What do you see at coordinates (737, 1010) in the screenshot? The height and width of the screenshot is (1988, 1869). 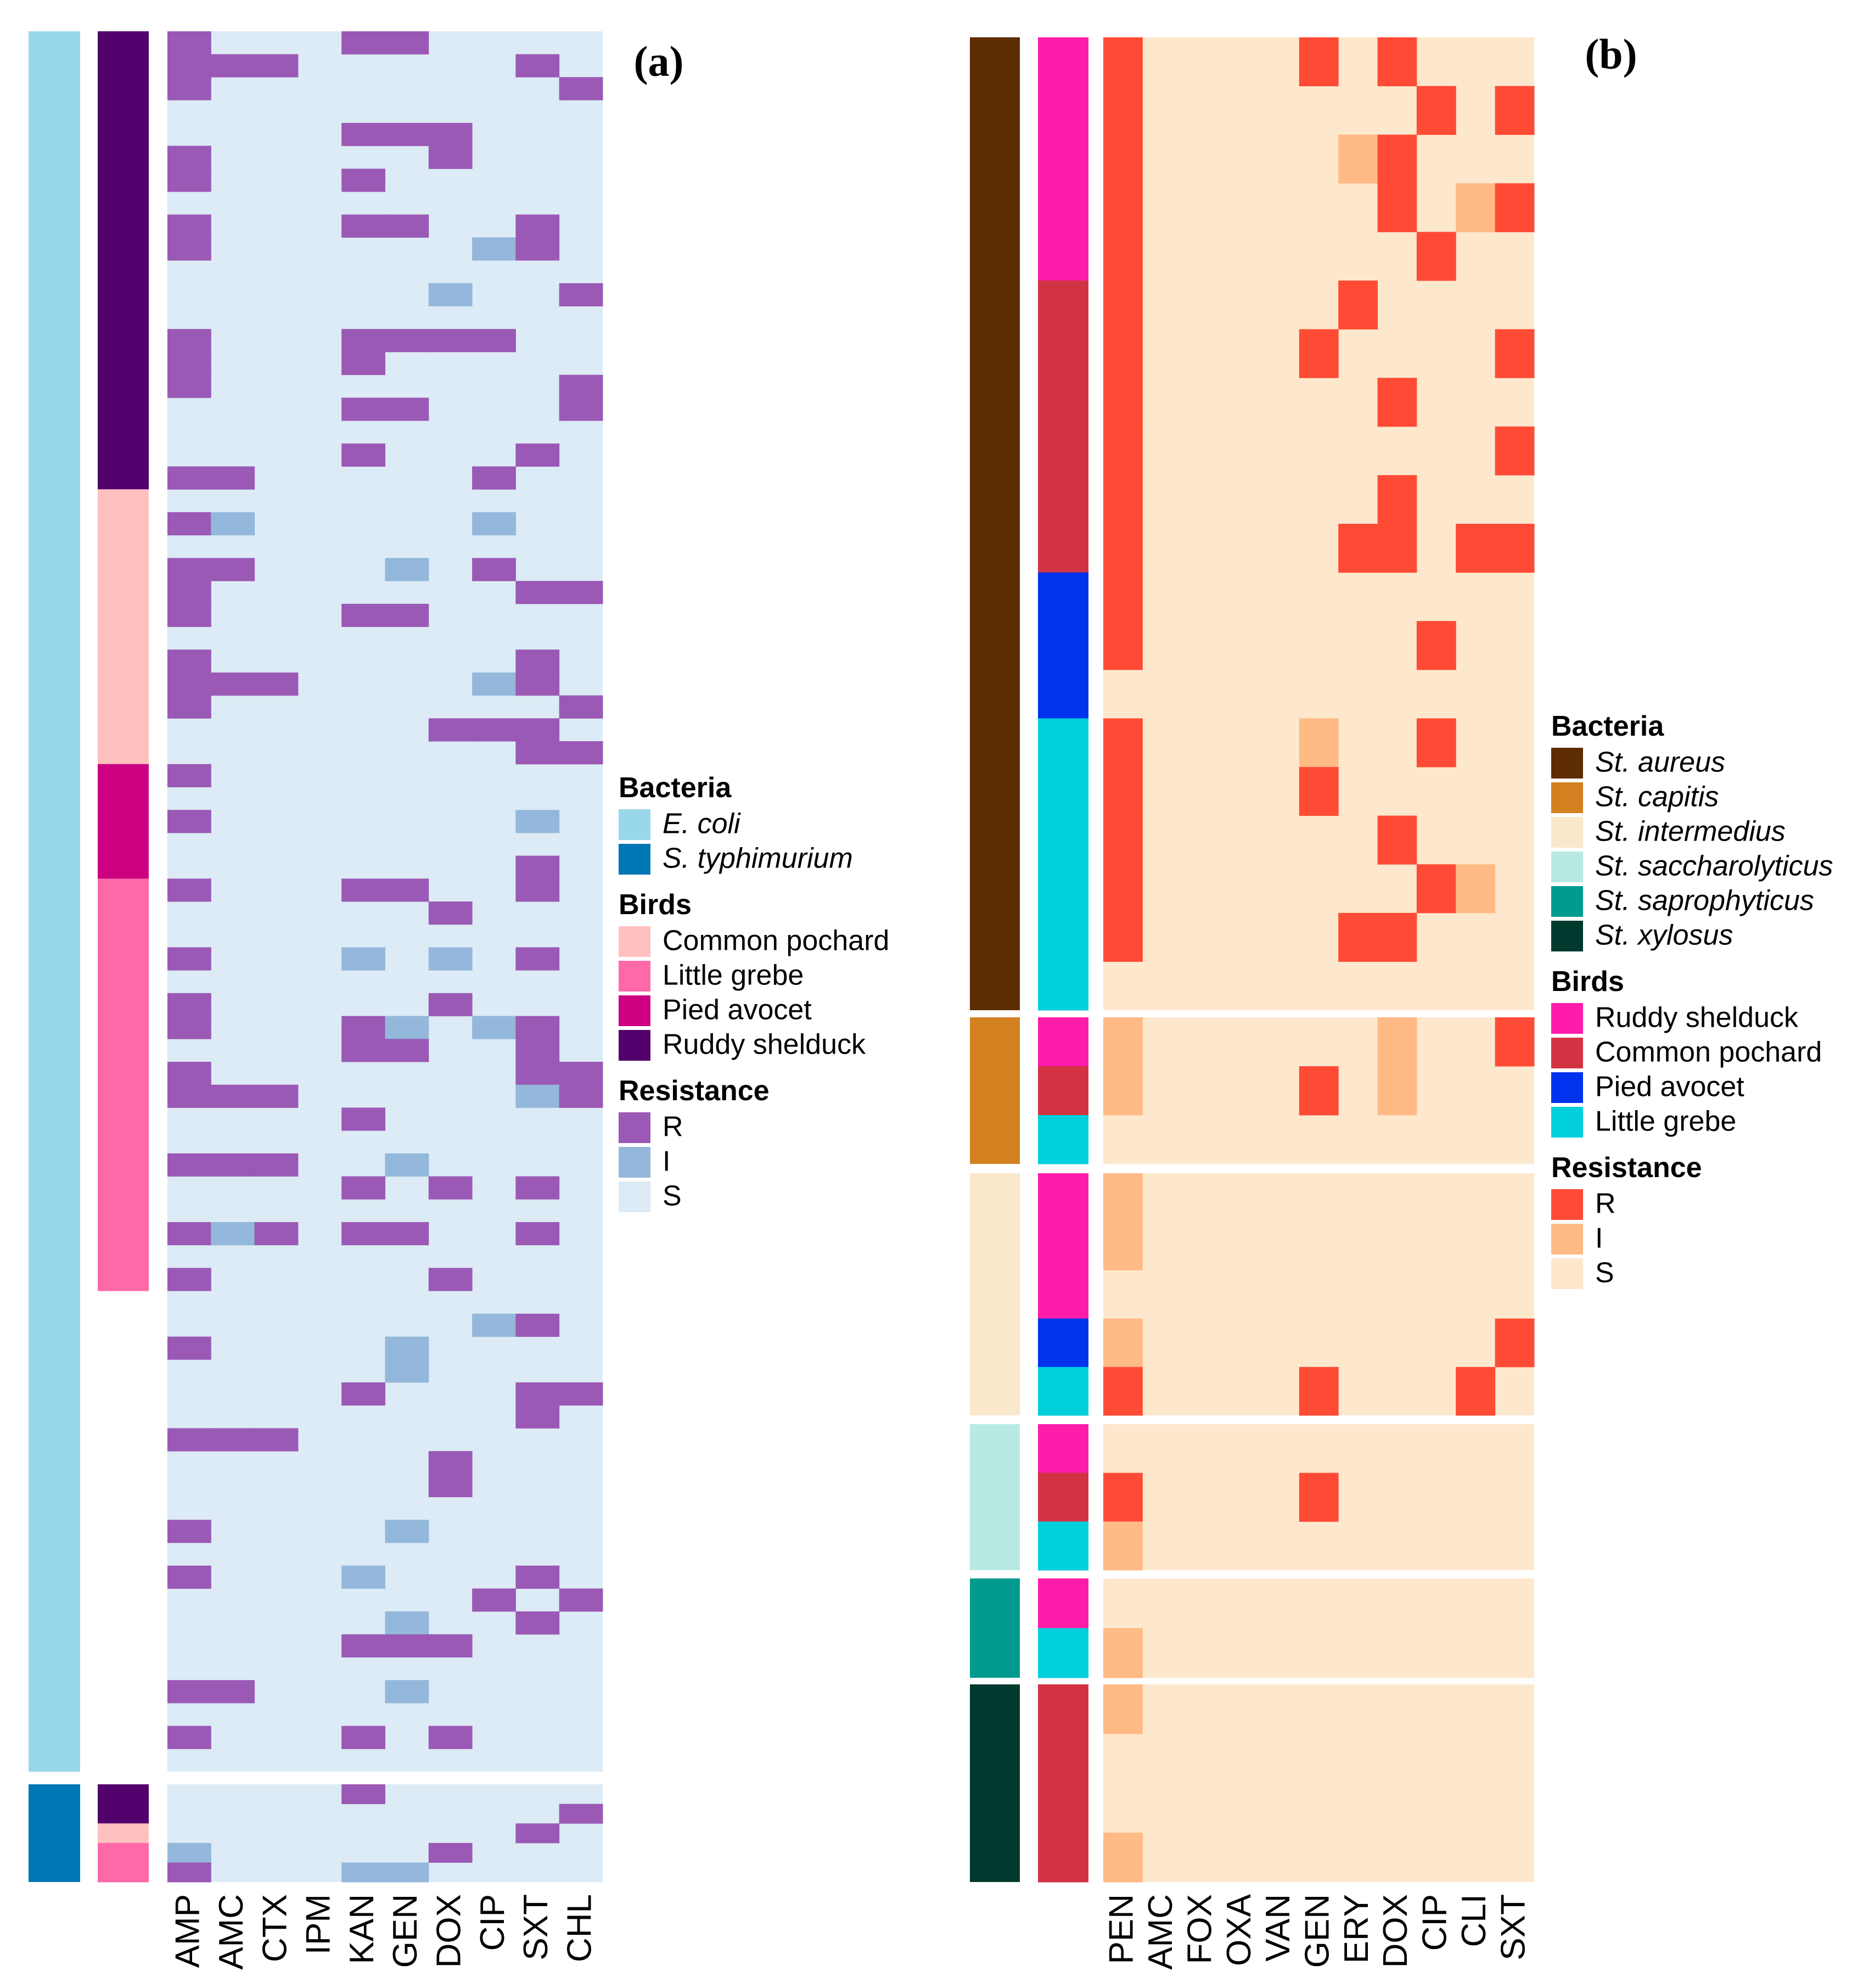 I see `legend-label: Pied avocet` at bounding box center [737, 1010].